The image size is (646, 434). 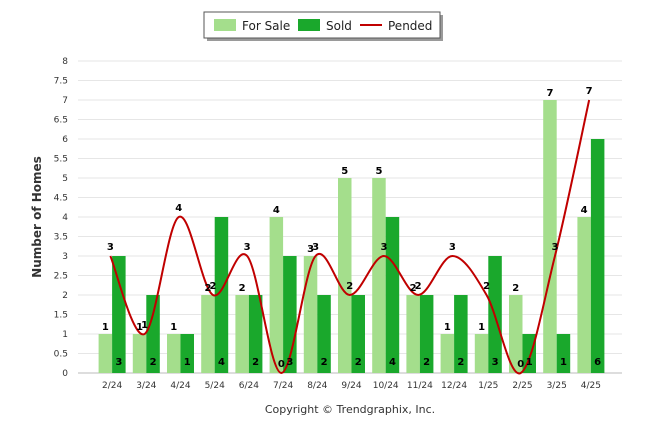 I want to click on x-tick-label: 2/24, so click(x=112, y=386).